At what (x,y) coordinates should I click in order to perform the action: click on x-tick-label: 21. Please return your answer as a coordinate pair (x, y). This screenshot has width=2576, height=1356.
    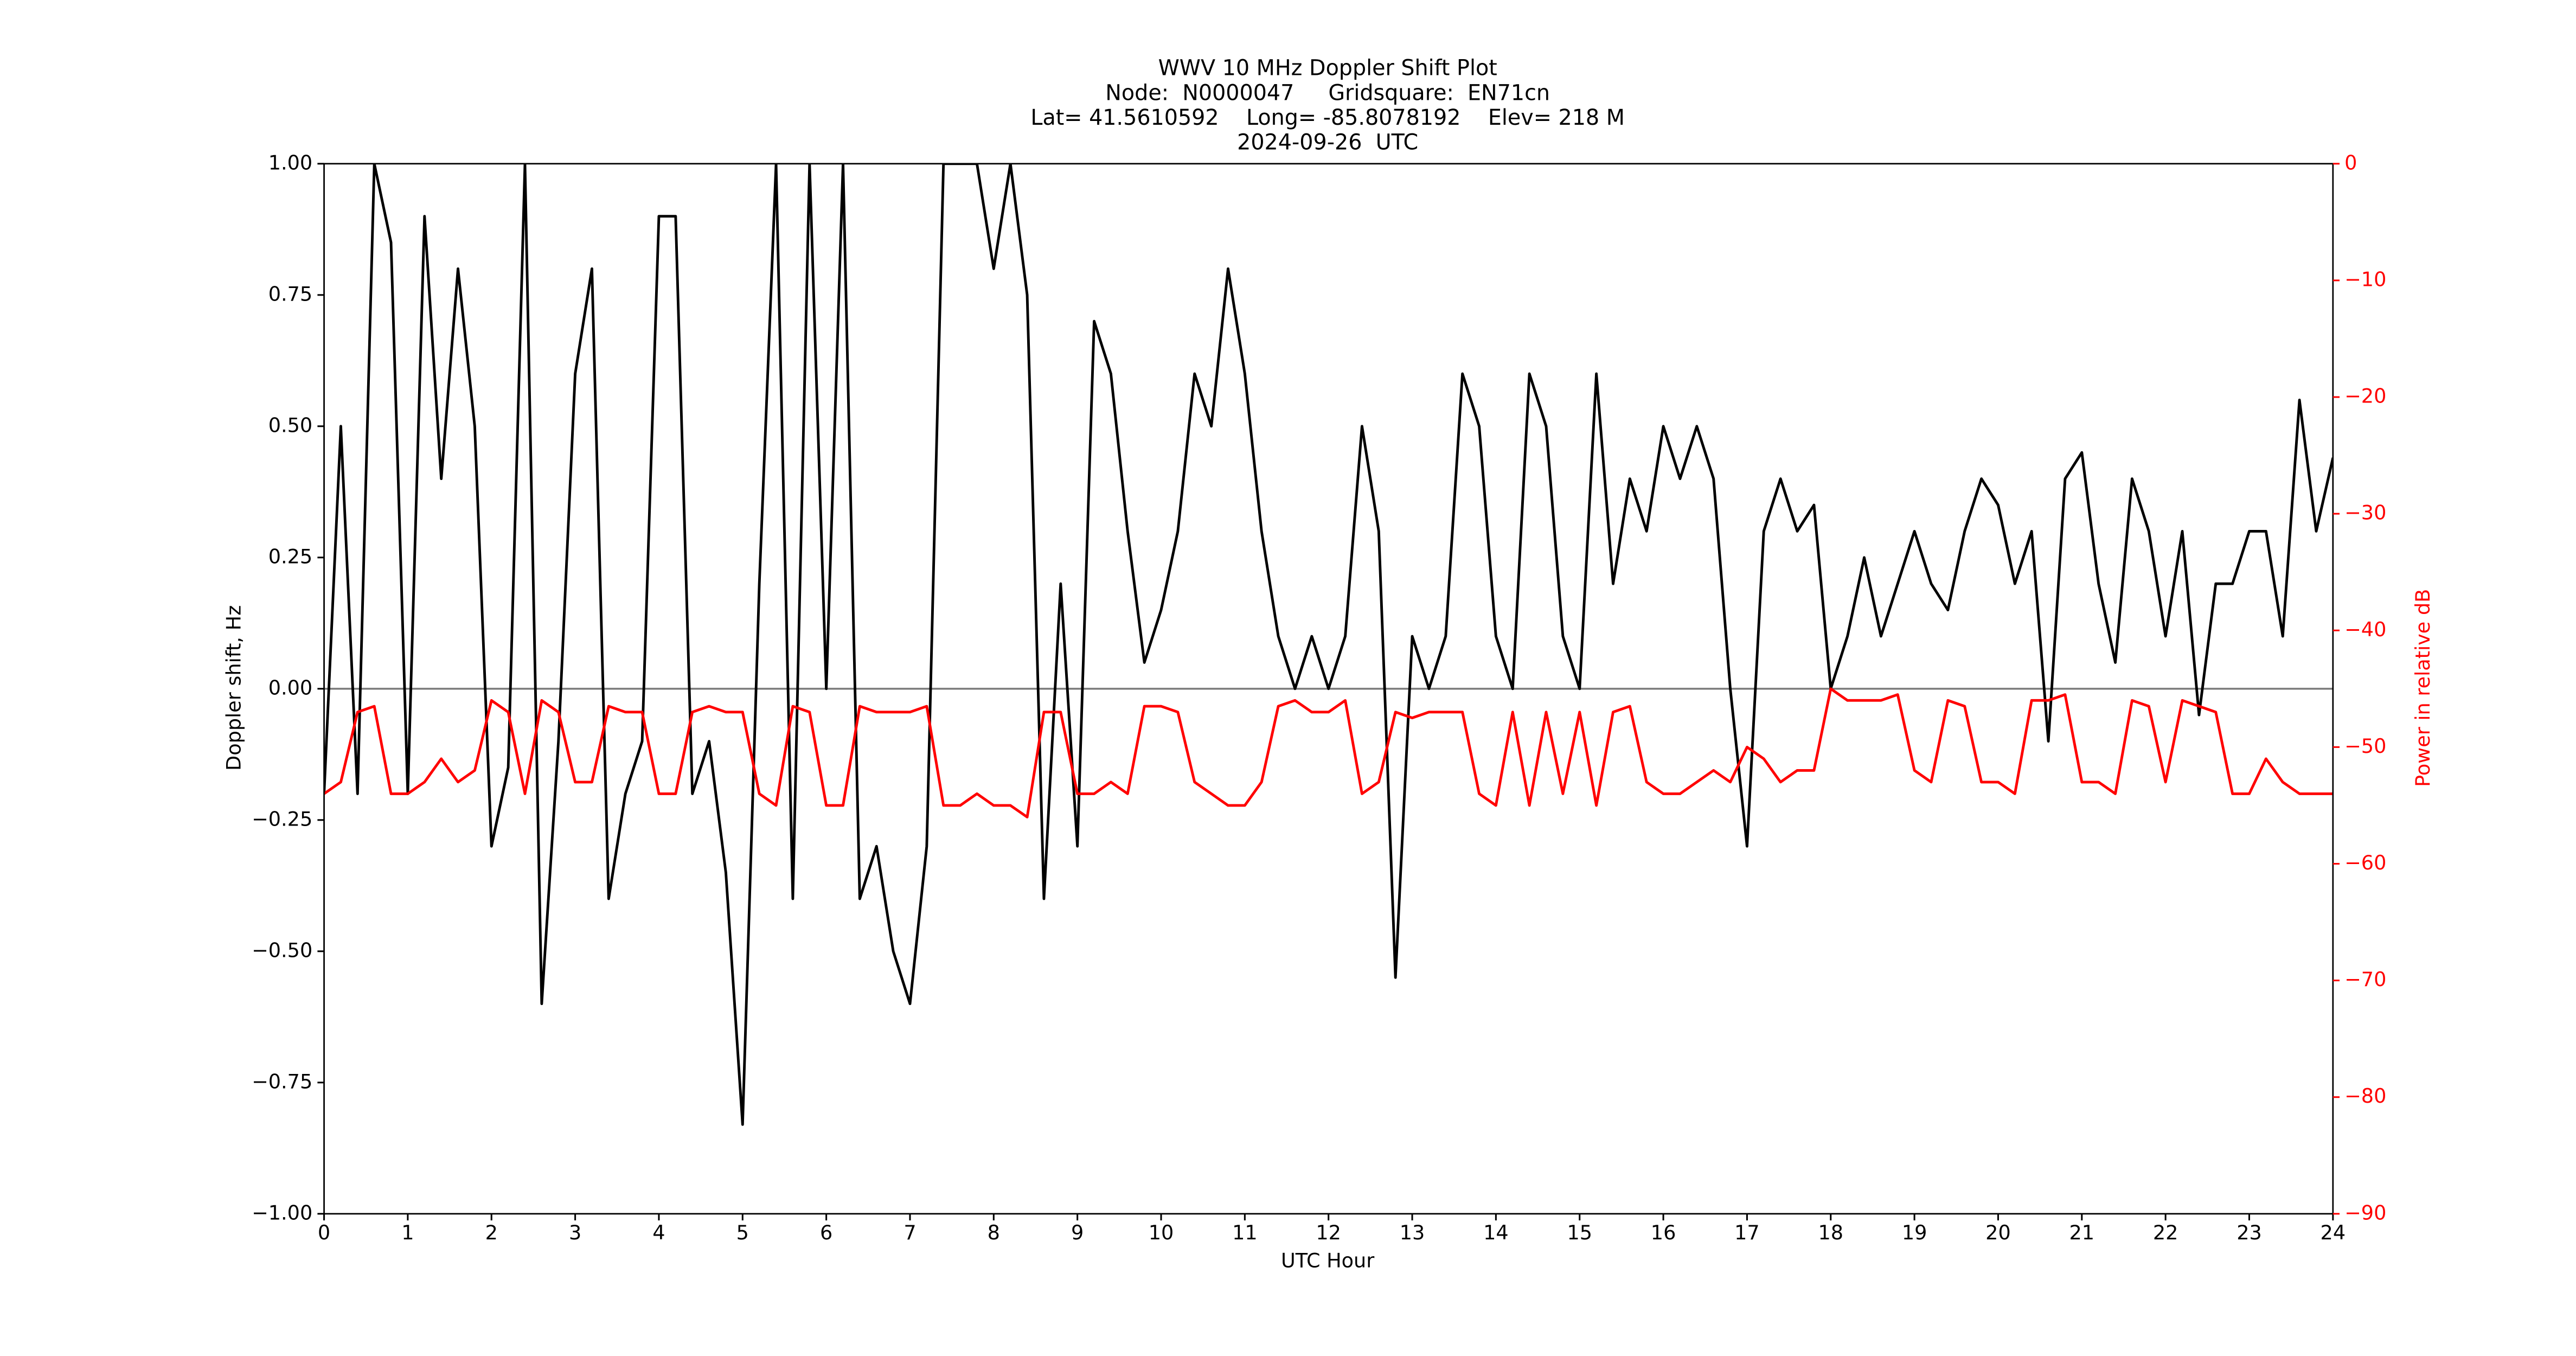
    Looking at the image, I should click on (2082, 1232).